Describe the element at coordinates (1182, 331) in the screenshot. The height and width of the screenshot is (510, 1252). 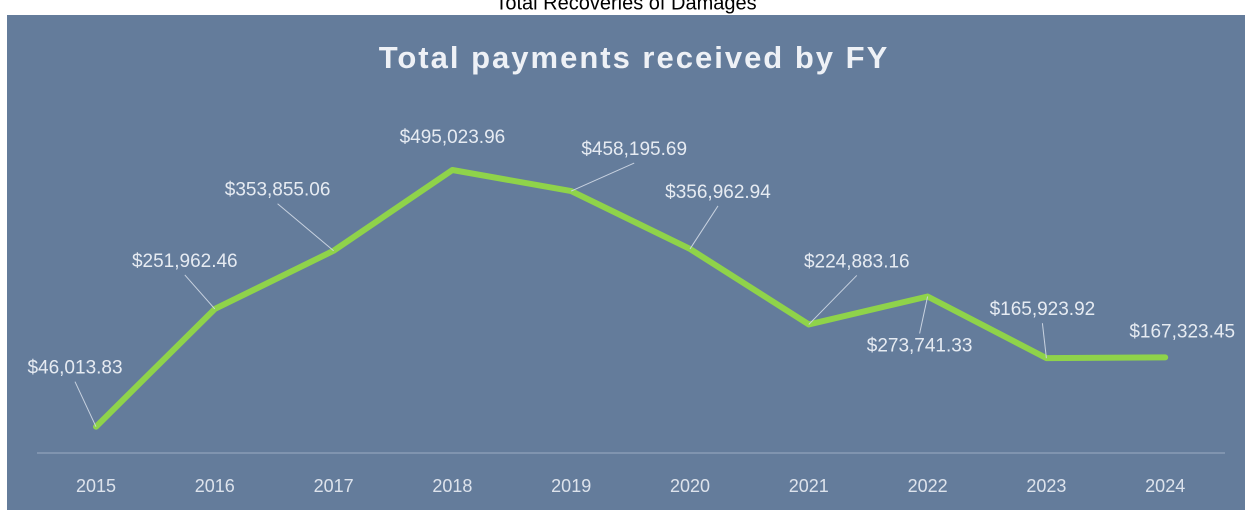
I see `data-label: $167,323.45` at that location.